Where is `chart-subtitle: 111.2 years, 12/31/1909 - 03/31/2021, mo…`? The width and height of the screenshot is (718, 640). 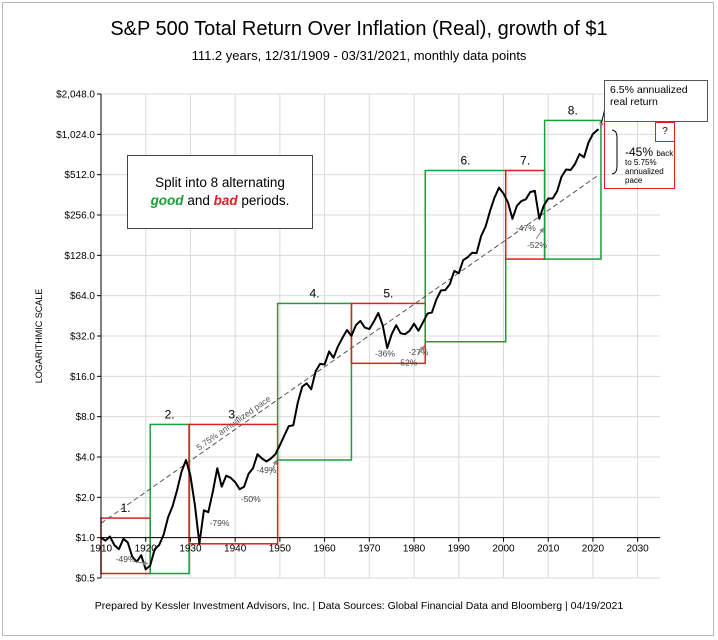 chart-subtitle: 111.2 years, 12/31/1909 - 03/31/2021, mo… is located at coordinates (359, 55).